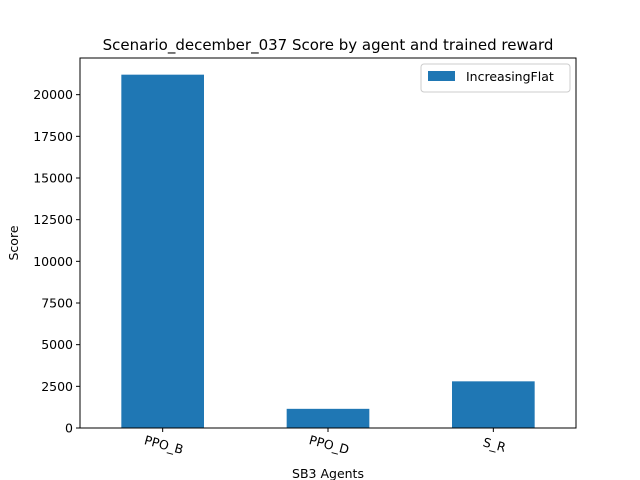 Image resolution: width=640 pixels, height=480 pixels. What do you see at coordinates (57, 303) in the screenshot?
I see `y-tick-label: 7500` at bounding box center [57, 303].